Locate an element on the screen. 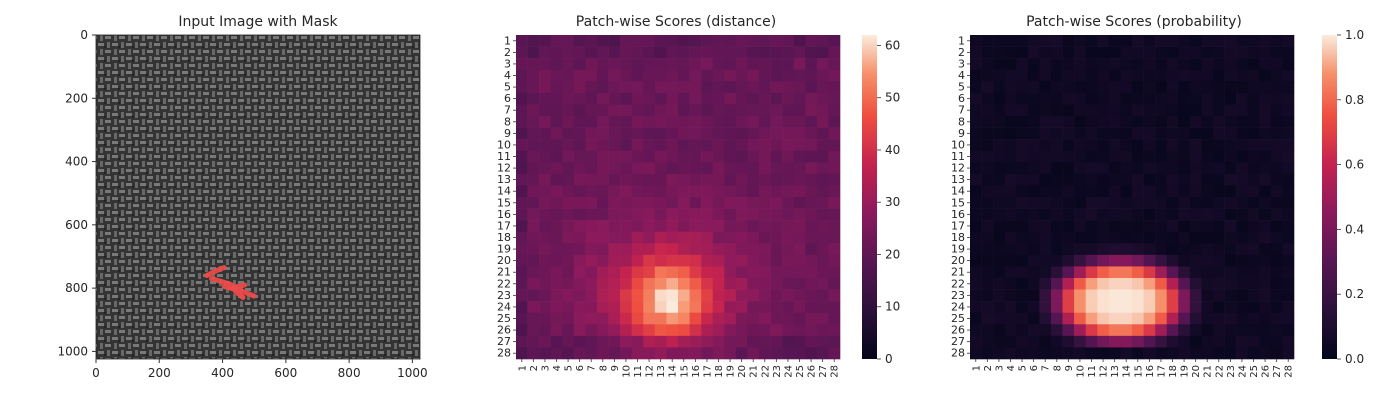  x-tick-label: 26 is located at coordinates (1266, 371).